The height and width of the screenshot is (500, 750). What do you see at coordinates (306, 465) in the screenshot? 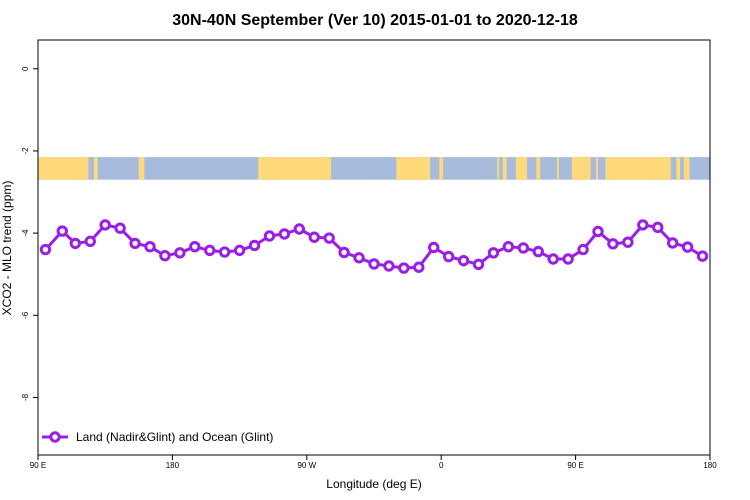
I see `x-tick-label: 90 W` at bounding box center [306, 465].